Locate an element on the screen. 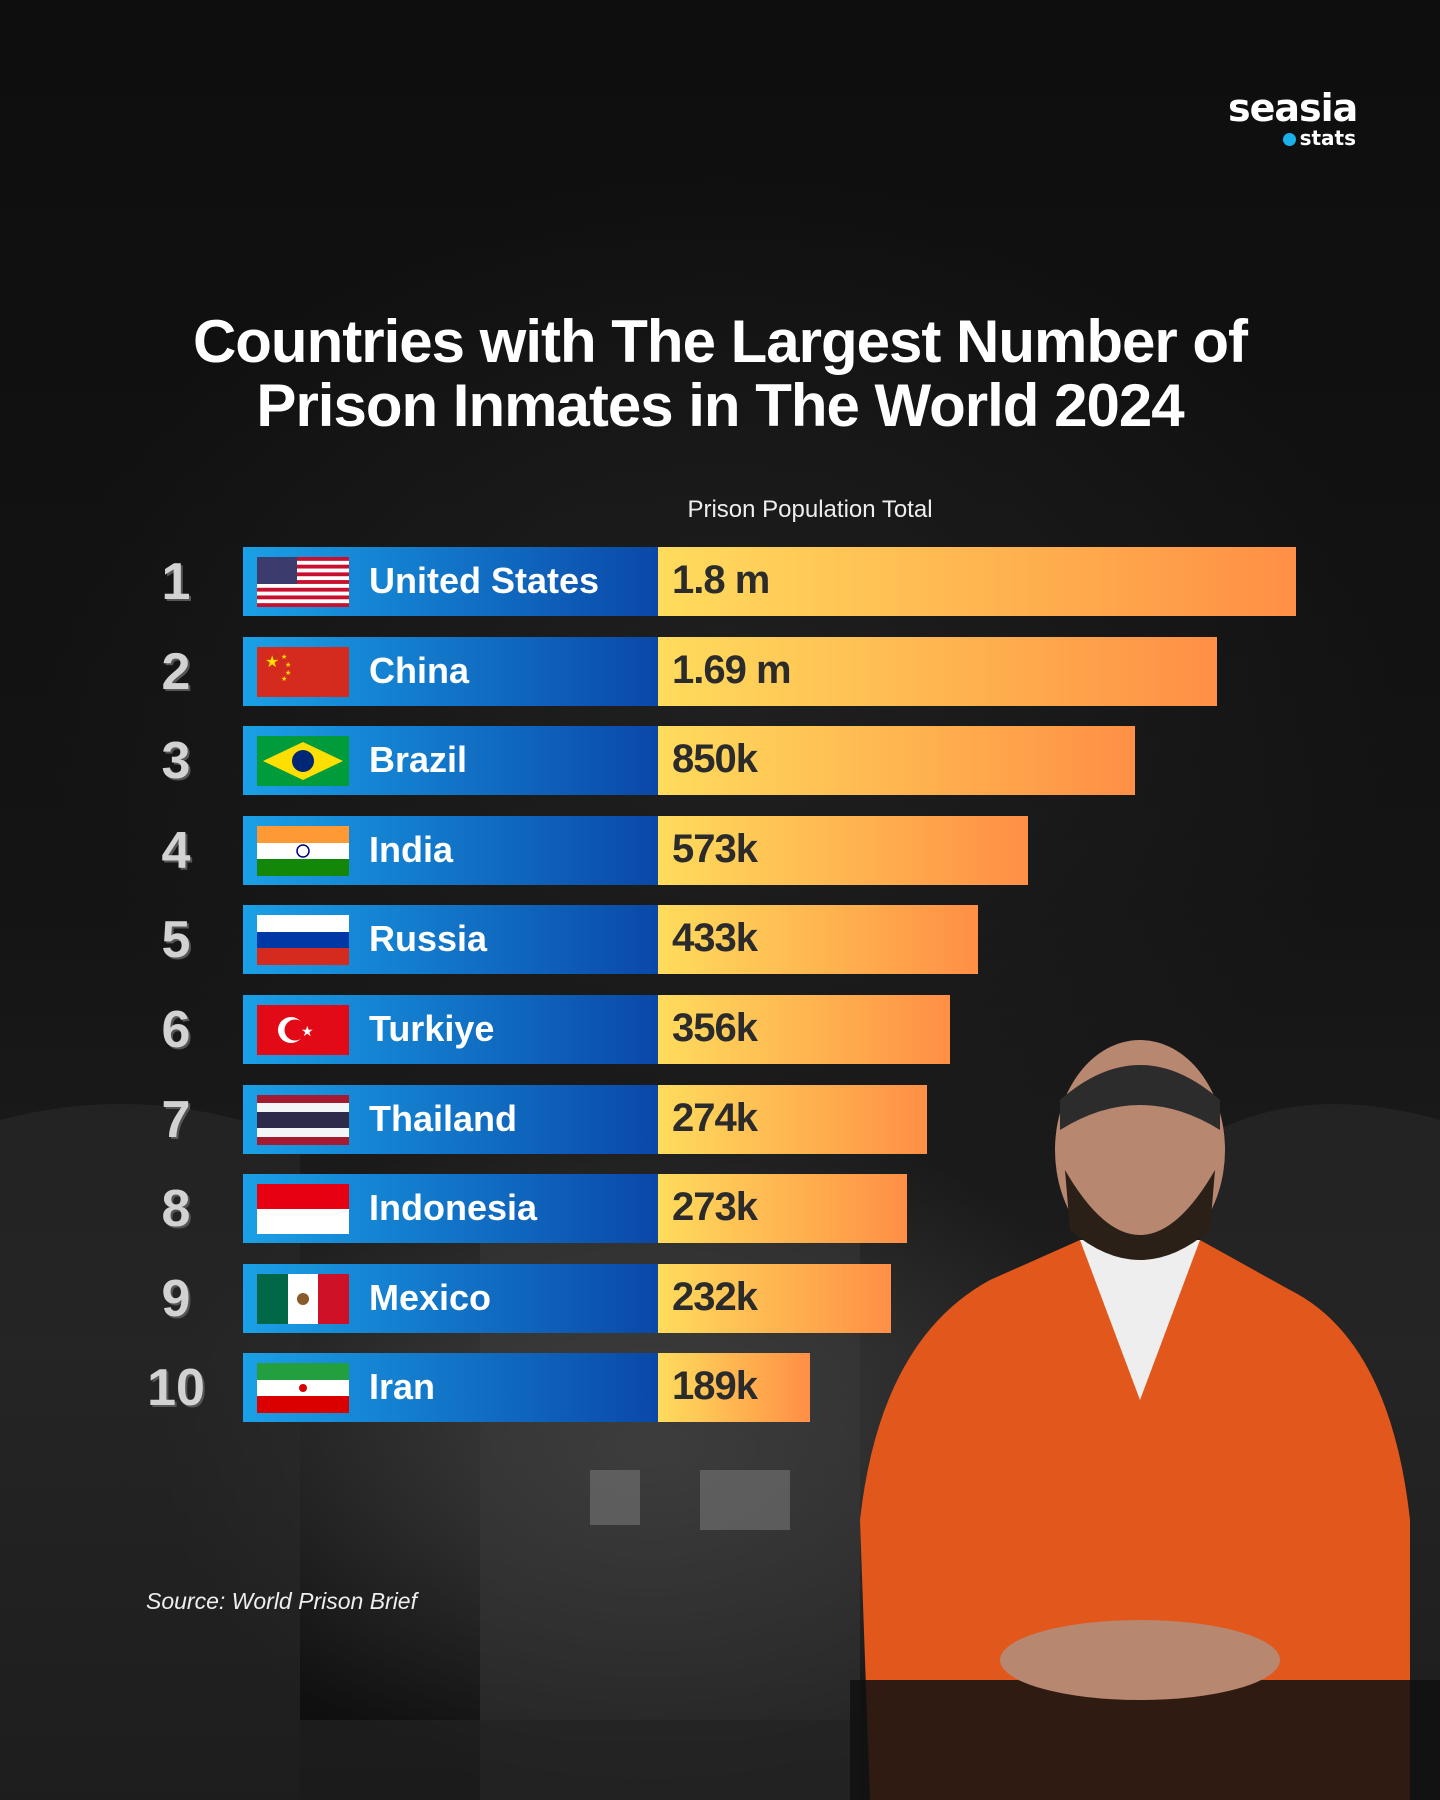  bar-row: 4 India 573k is located at coordinates (720, 850).